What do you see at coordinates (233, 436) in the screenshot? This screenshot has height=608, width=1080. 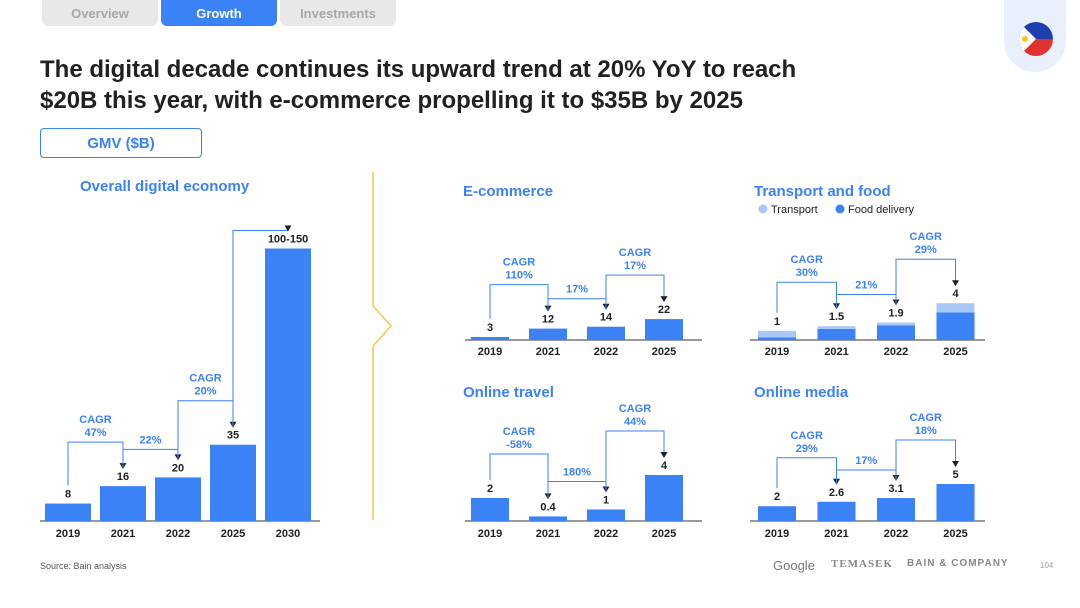 I see `data-label: 35` at bounding box center [233, 436].